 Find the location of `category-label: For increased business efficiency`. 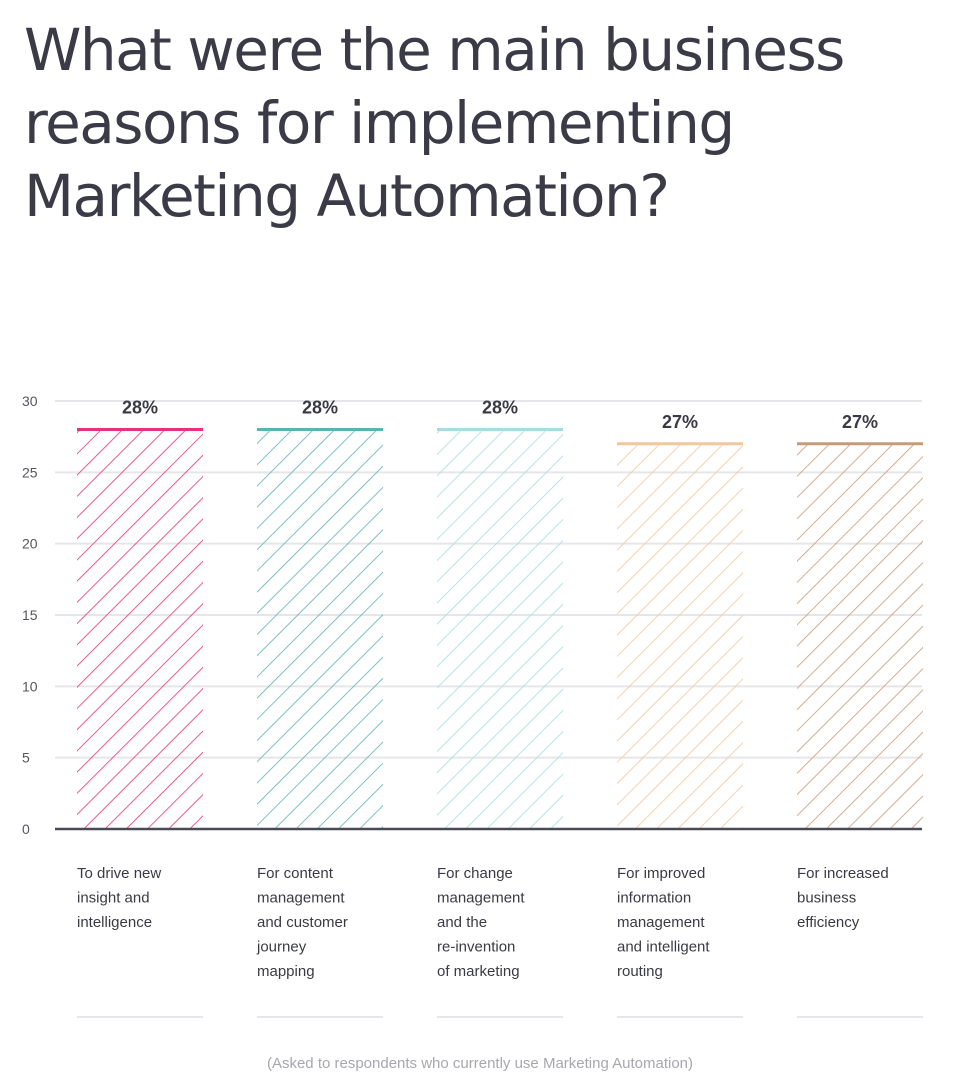

category-label: For increased business efficiency is located at coordinates (843, 898).